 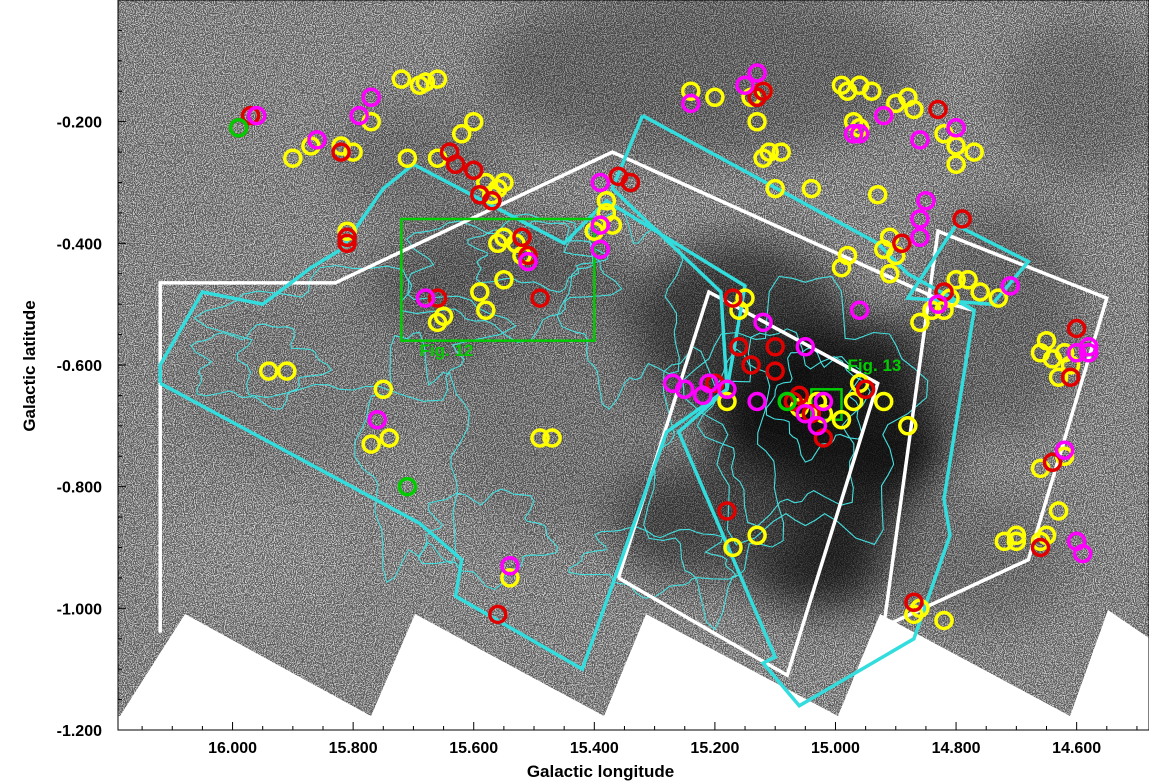 I want to click on x-axis-title: Galactic longitude, so click(x=600, y=771).